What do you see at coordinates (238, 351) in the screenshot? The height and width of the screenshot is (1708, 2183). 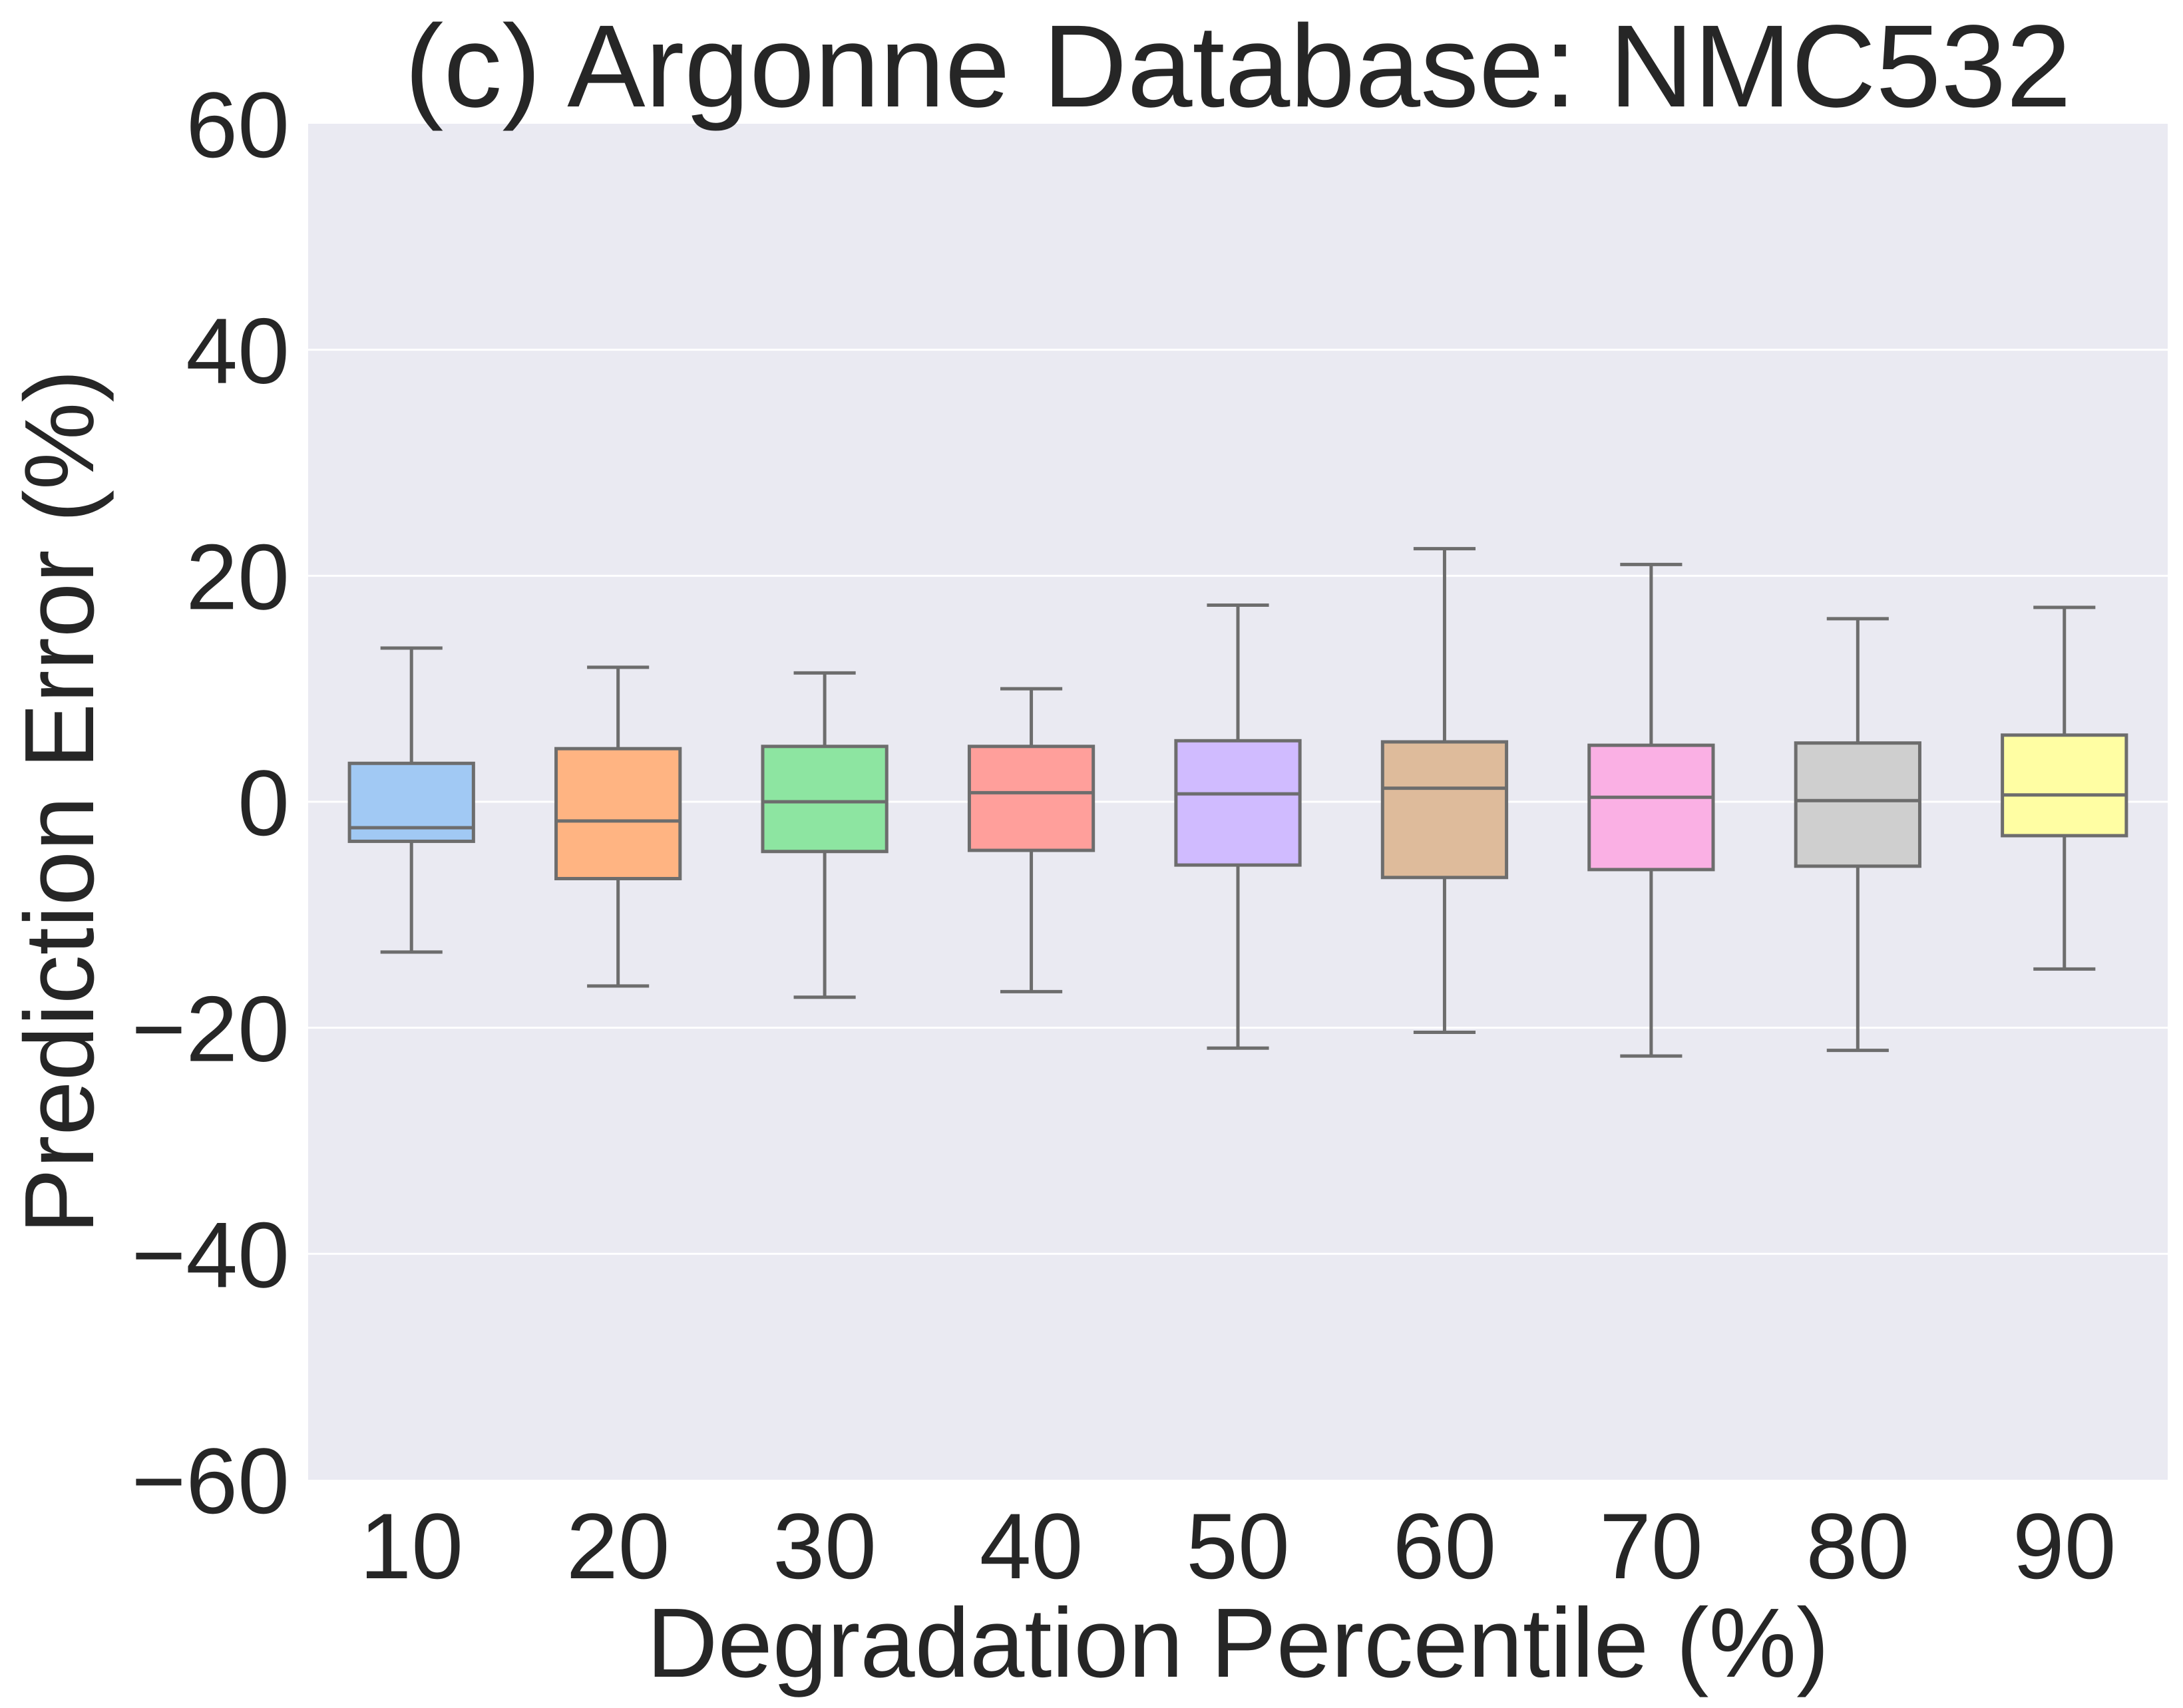 I see `y-tick-label: 40` at bounding box center [238, 351].